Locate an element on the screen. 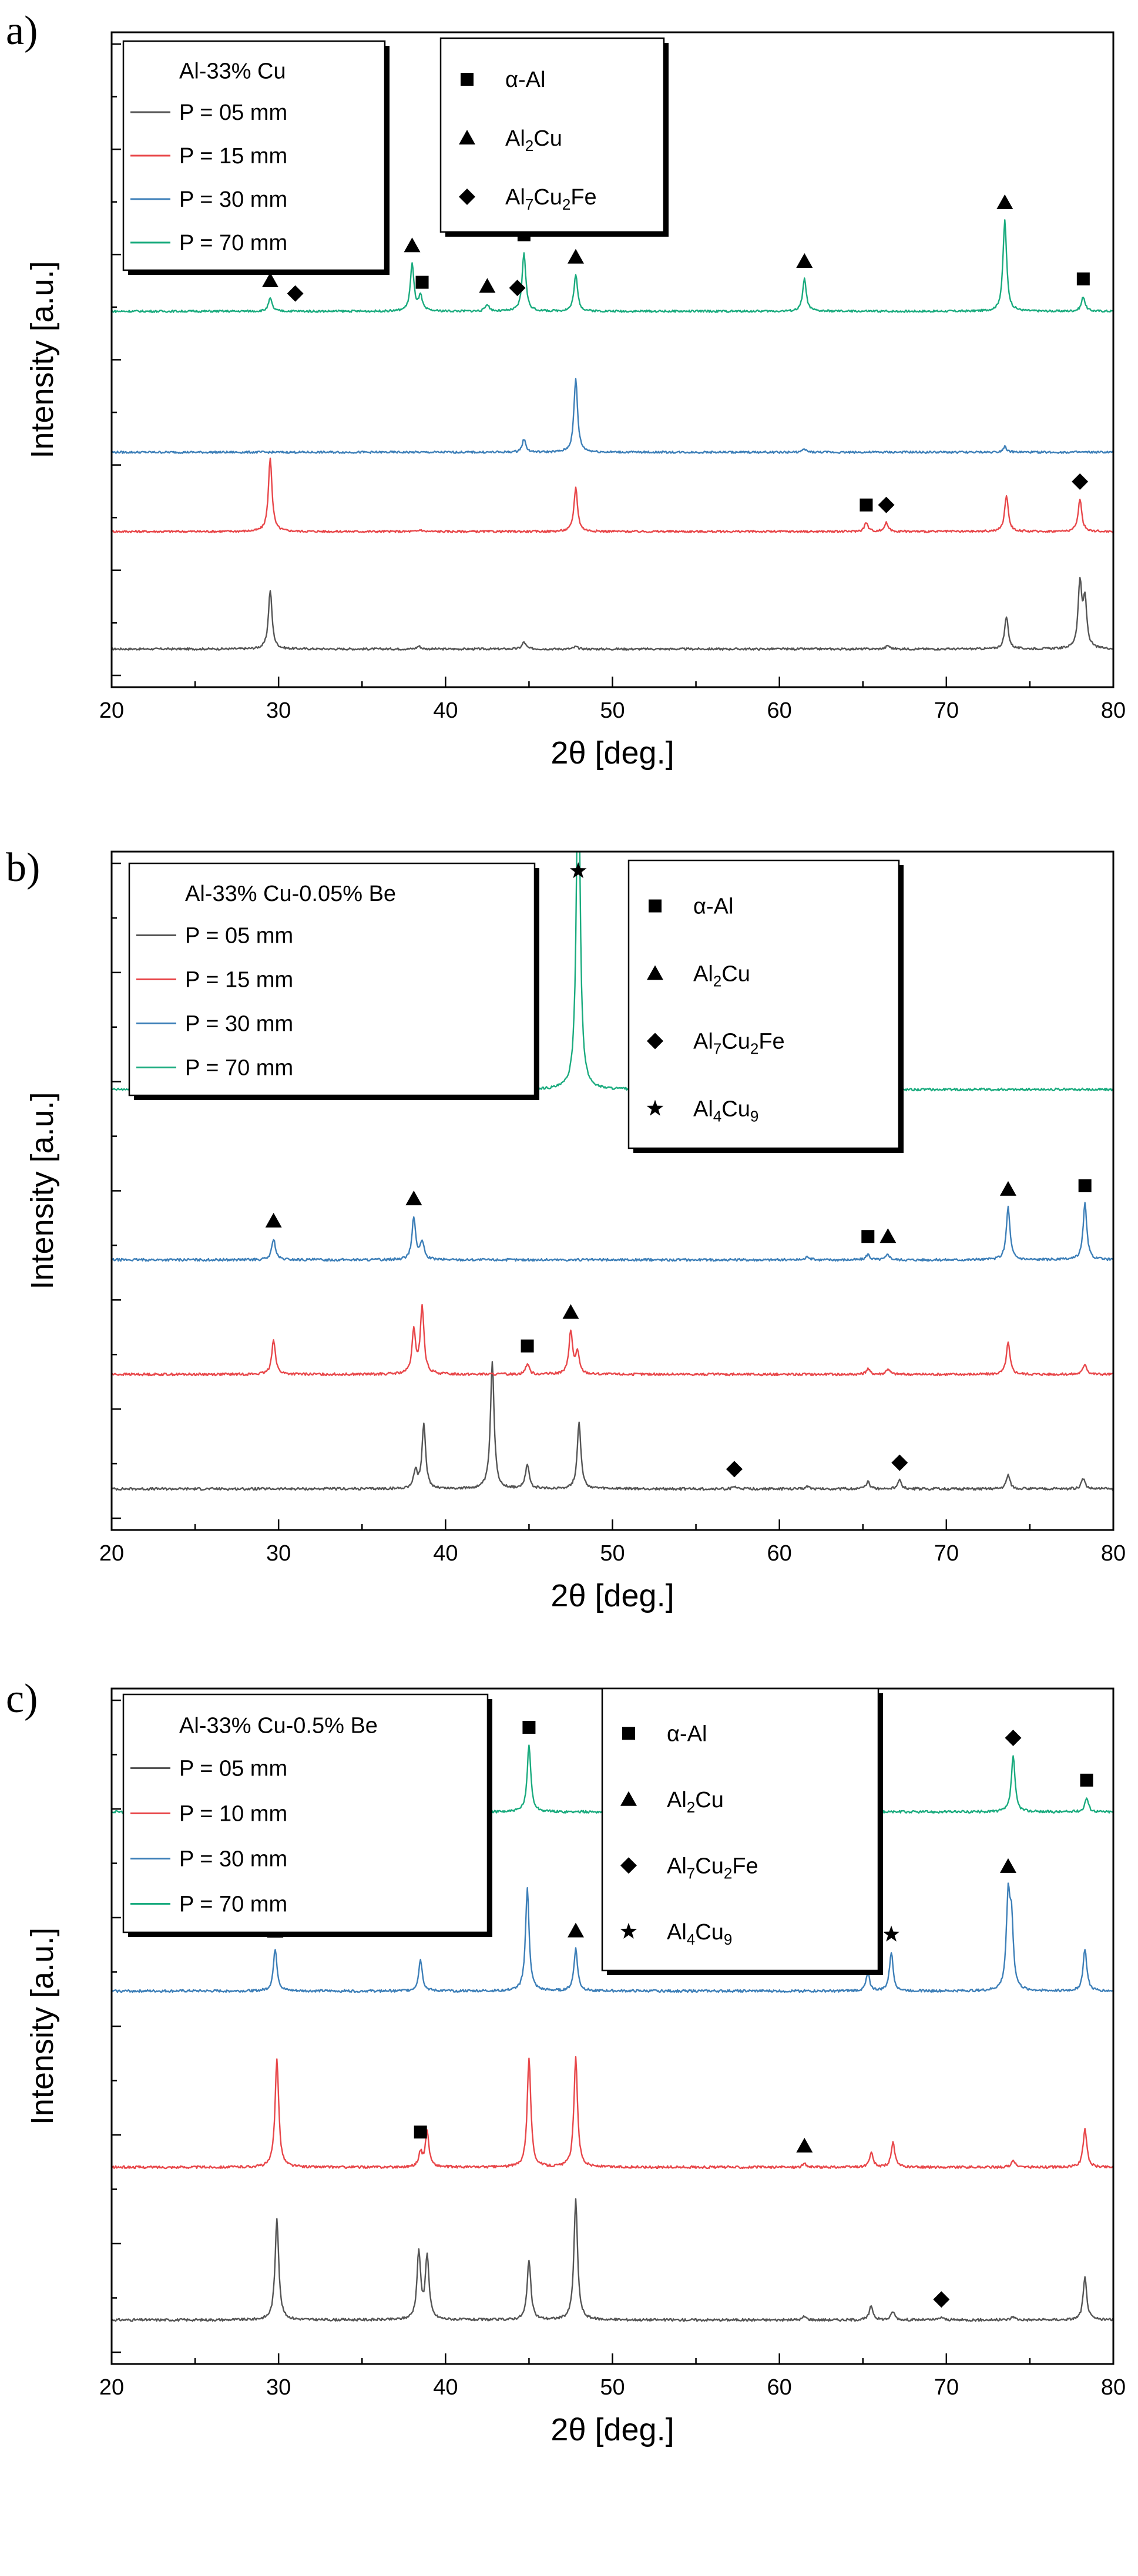 This screenshot has width=1138, height=2576. legend-title: Al-33% Cu-0.5% Be is located at coordinates (278, 1725).